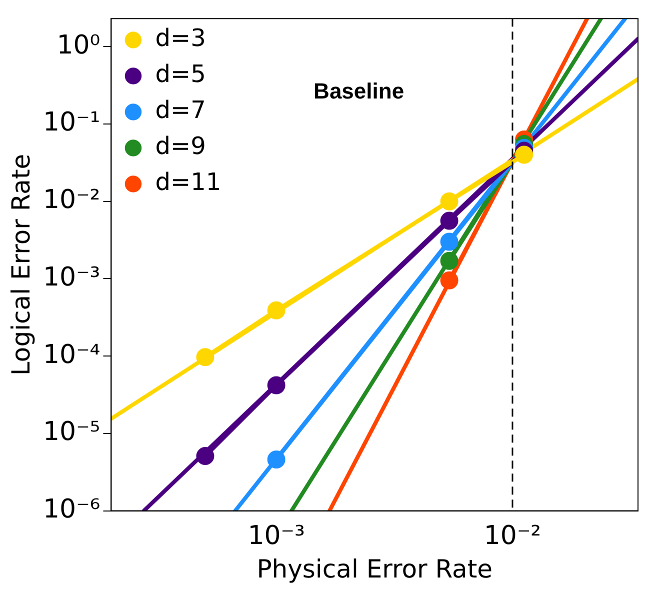  What do you see at coordinates (374, 569) in the screenshot?
I see `x-axis-title: Physical Error Rate` at bounding box center [374, 569].